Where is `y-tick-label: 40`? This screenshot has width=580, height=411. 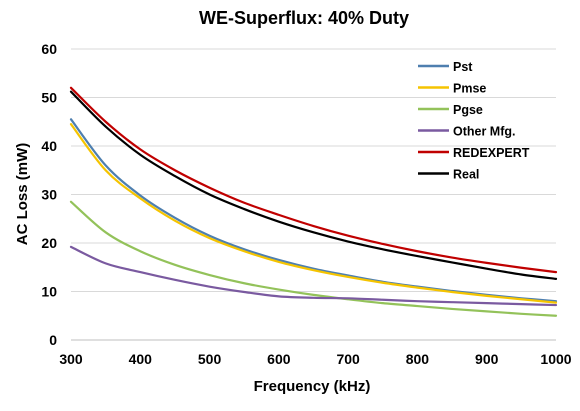
y-tick-label: 40 is located at coordinates (49, 146).